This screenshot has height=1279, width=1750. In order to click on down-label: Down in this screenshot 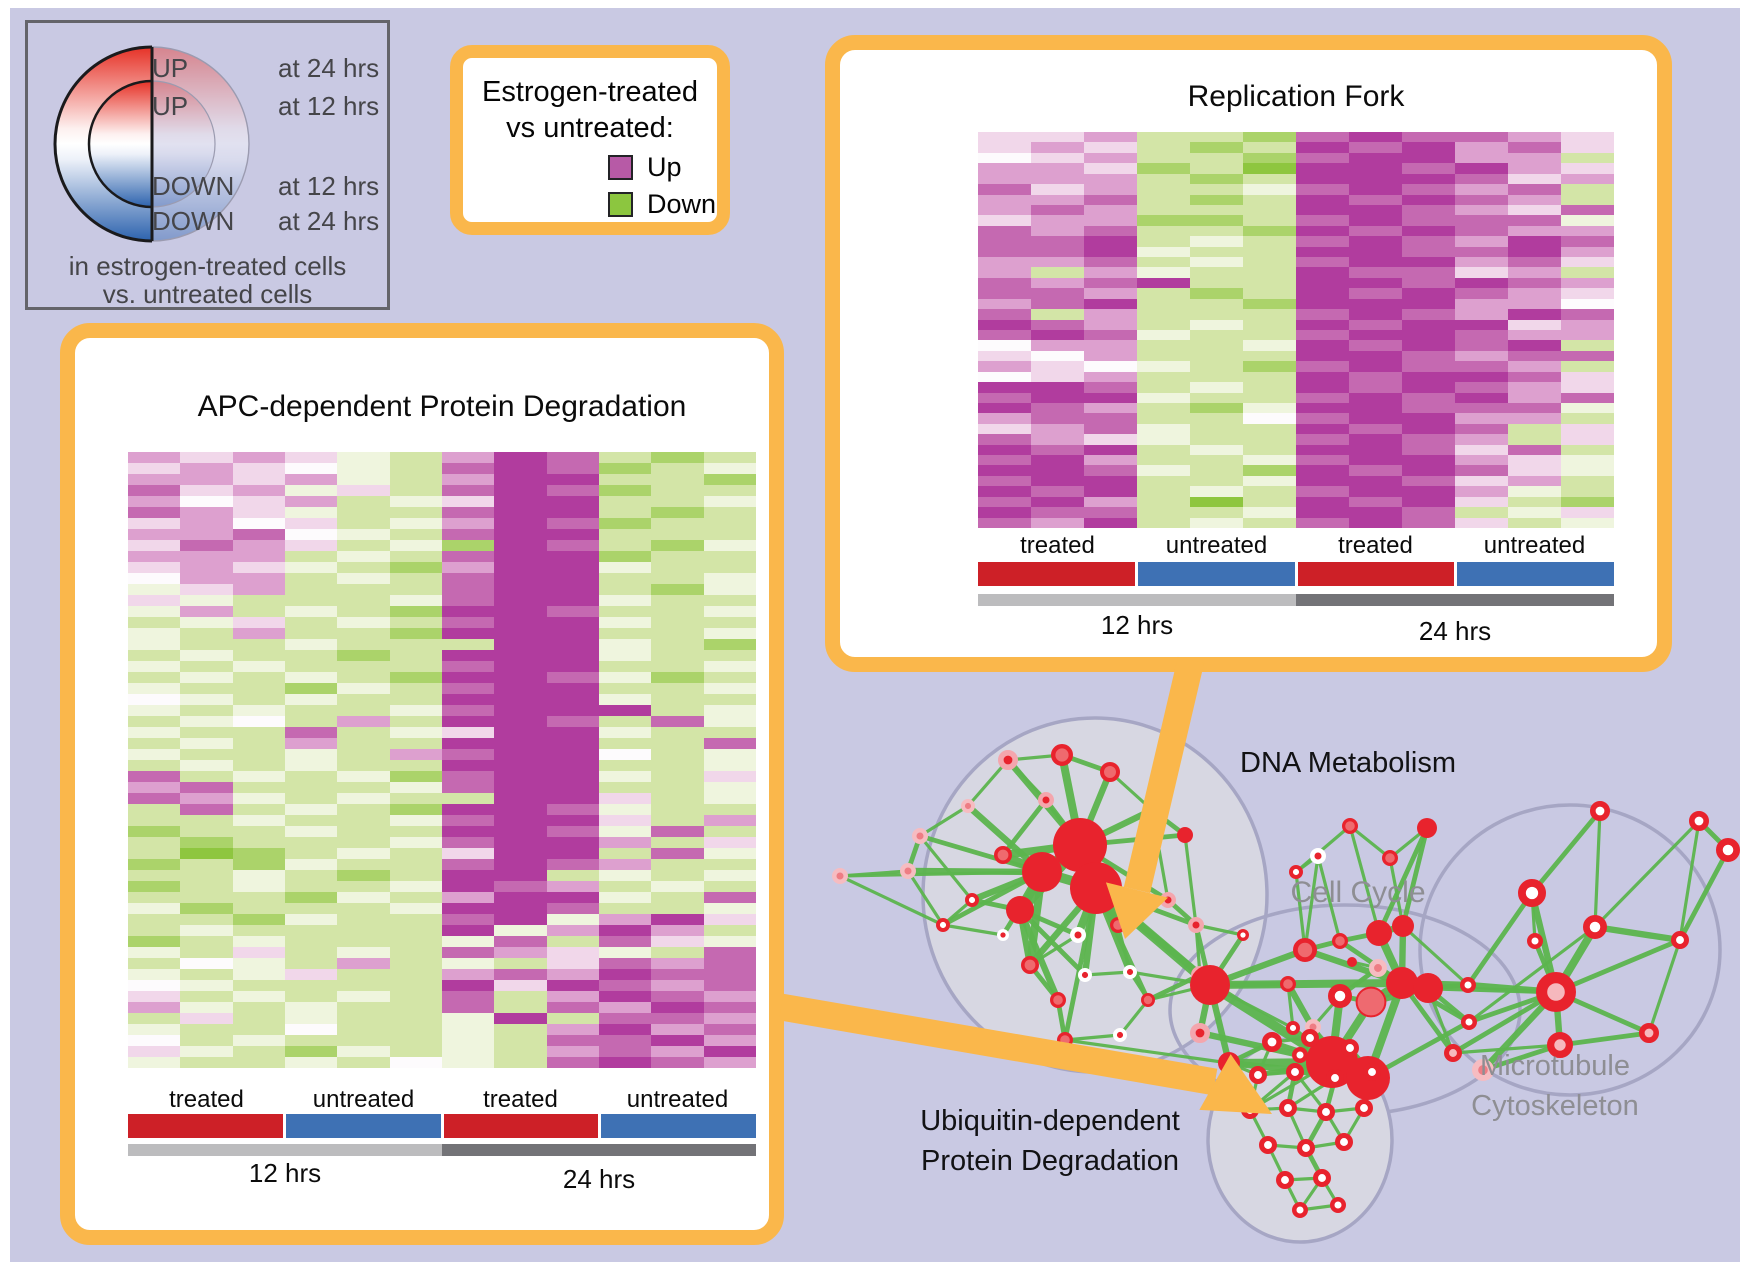, I will do `click(682, 204)`.